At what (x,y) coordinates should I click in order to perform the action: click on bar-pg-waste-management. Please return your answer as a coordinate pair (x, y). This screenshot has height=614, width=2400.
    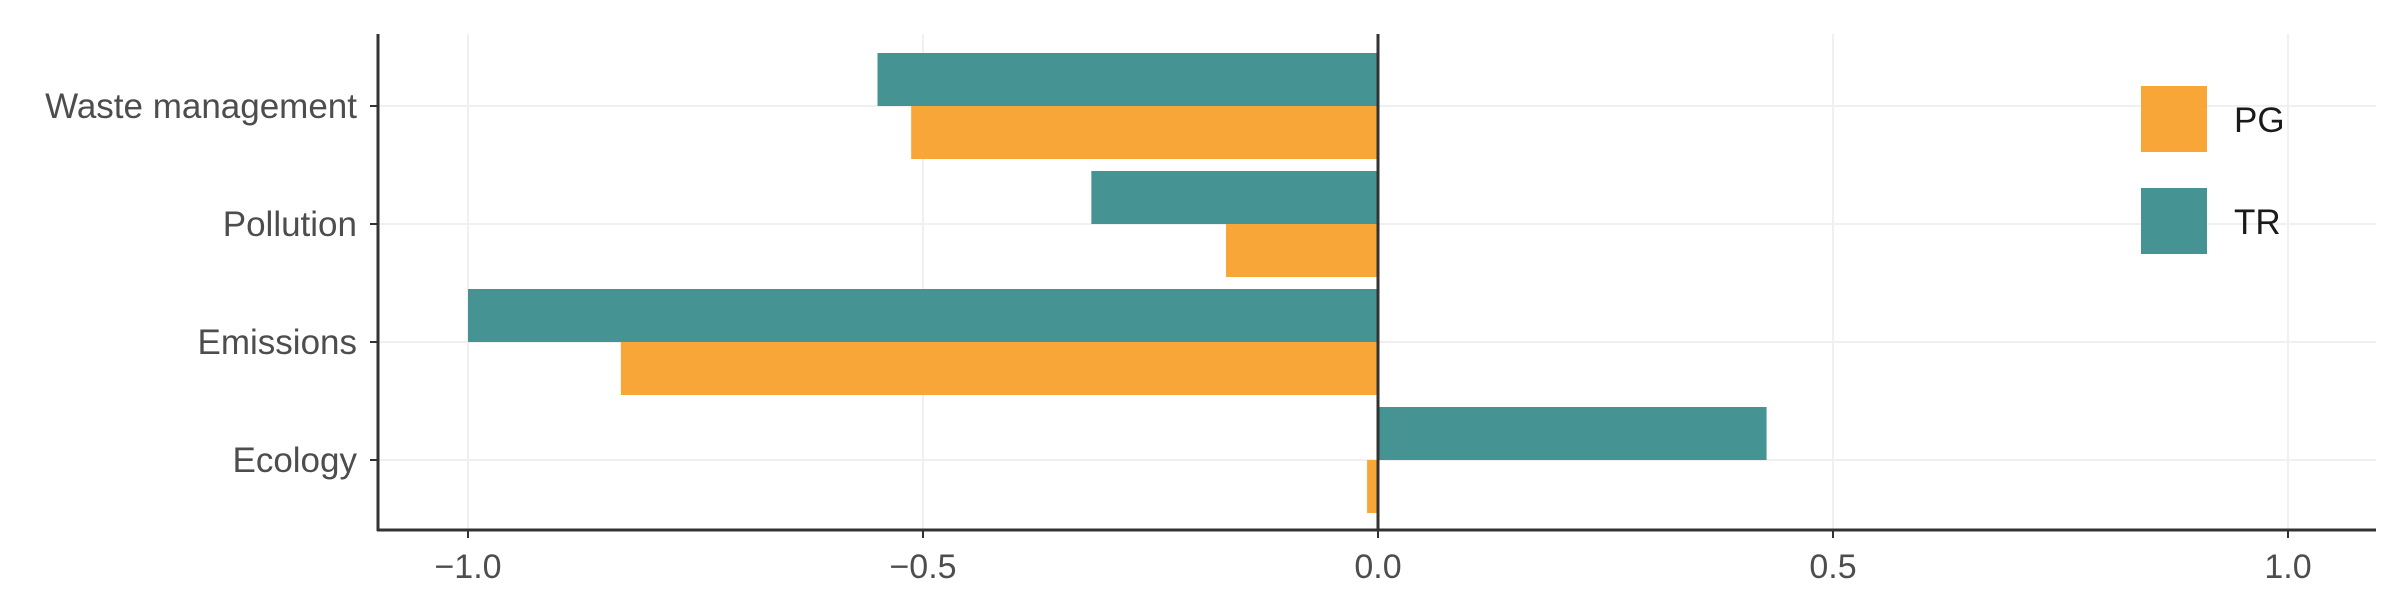
    Looking at the image, I should click on (1144, 132).